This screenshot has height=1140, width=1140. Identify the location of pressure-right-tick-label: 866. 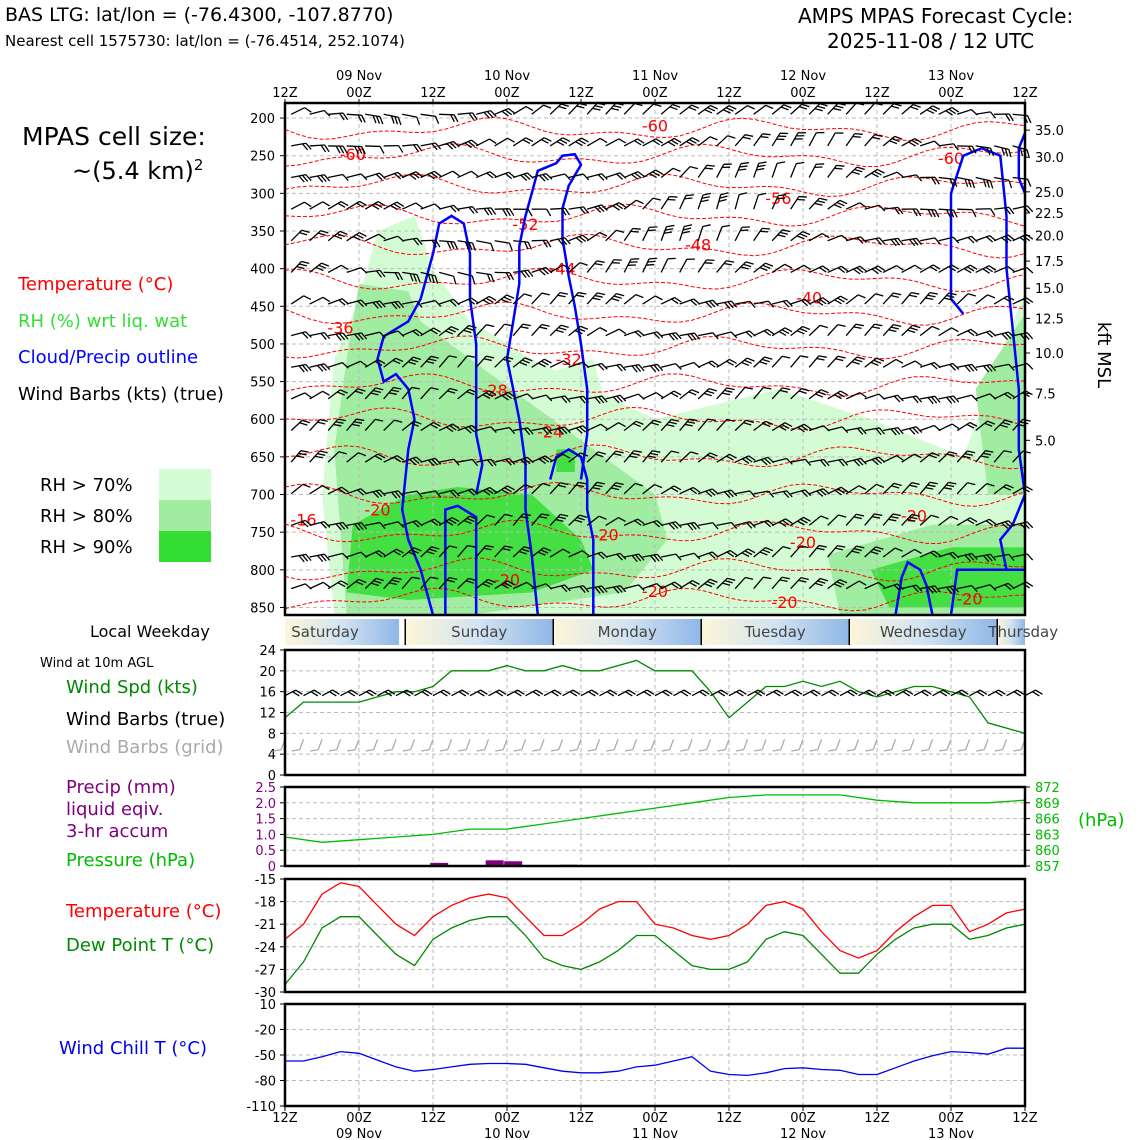
(1047, 820).